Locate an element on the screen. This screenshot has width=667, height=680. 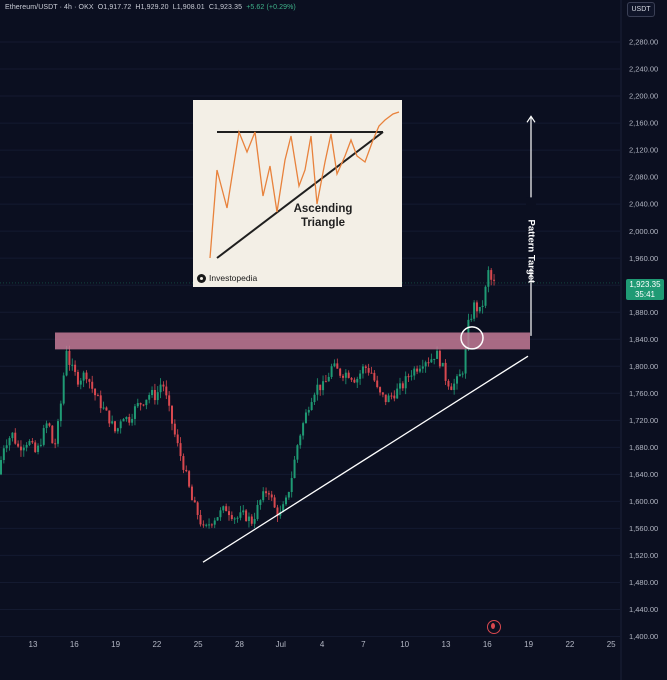
events-flame-icon is located at coordinates (494, 627).